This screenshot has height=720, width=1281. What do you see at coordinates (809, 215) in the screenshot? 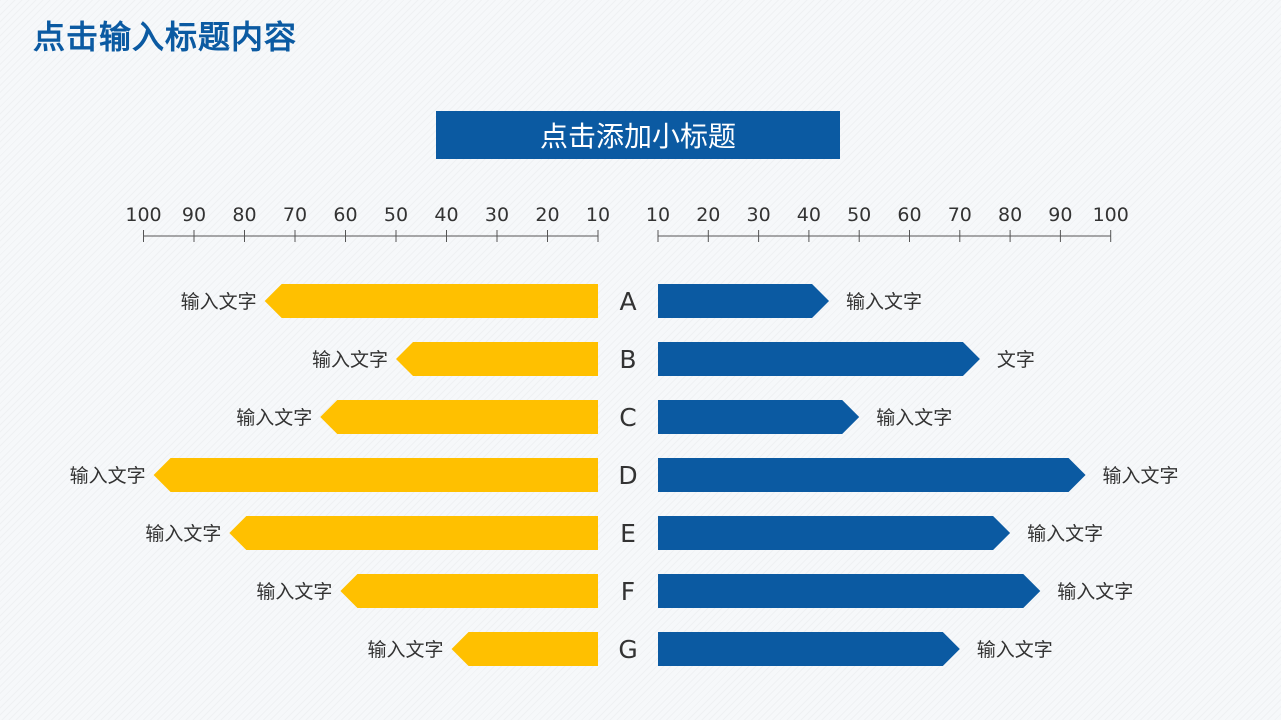
I see `right-axis-tick-label: 40` at bounding box center [809, 215].